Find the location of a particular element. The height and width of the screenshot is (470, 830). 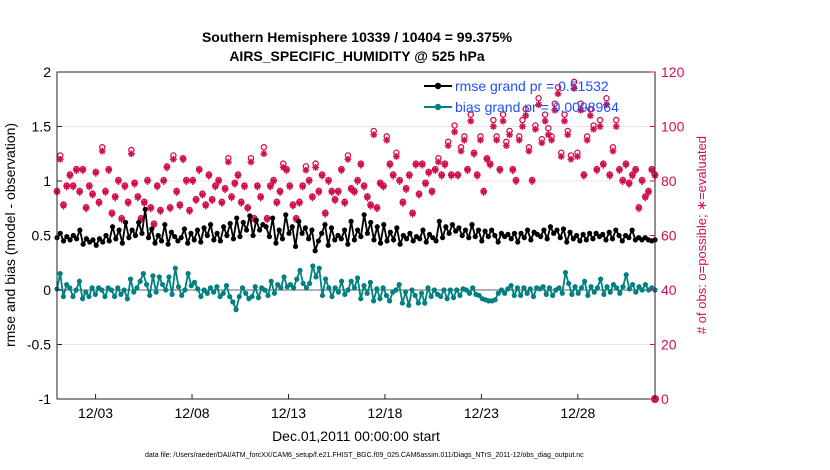

y-axis-right: 0 20 40 60 80 100 120 is located at coordinates (667, 235).